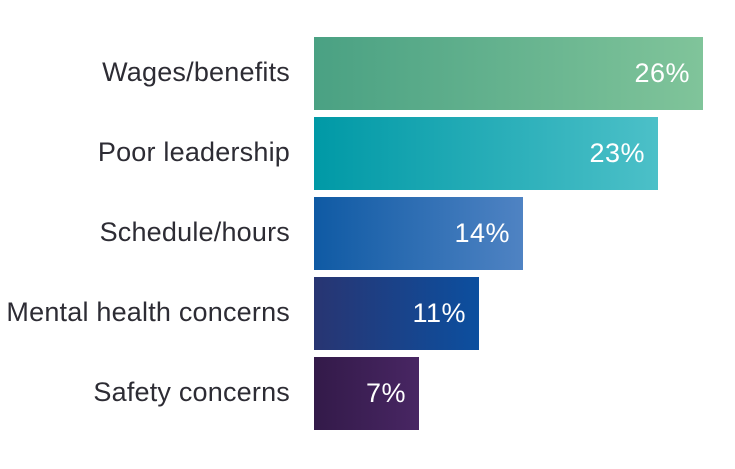 This screenshot has height=469, width=735. What do you see at coordinates (662, 72) in the screenshot?
I see `value-label: 26%` at bounding box center [662, 72].